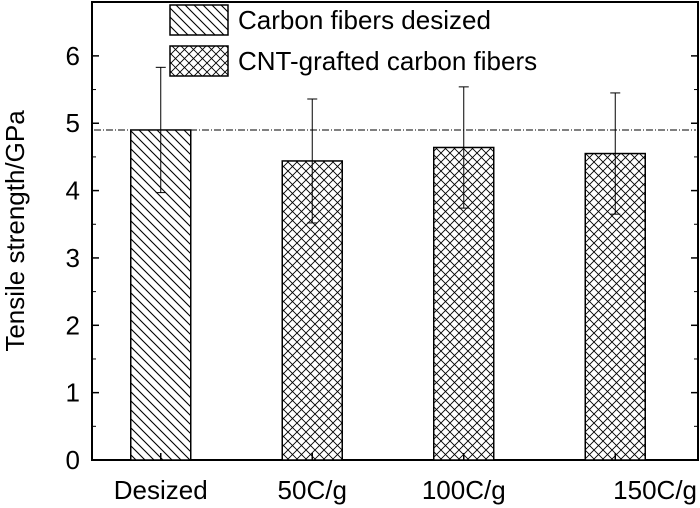  Describe the element at coordinates (73, 460) in the screenshot. I see `y-tick-label: 0` at that location.